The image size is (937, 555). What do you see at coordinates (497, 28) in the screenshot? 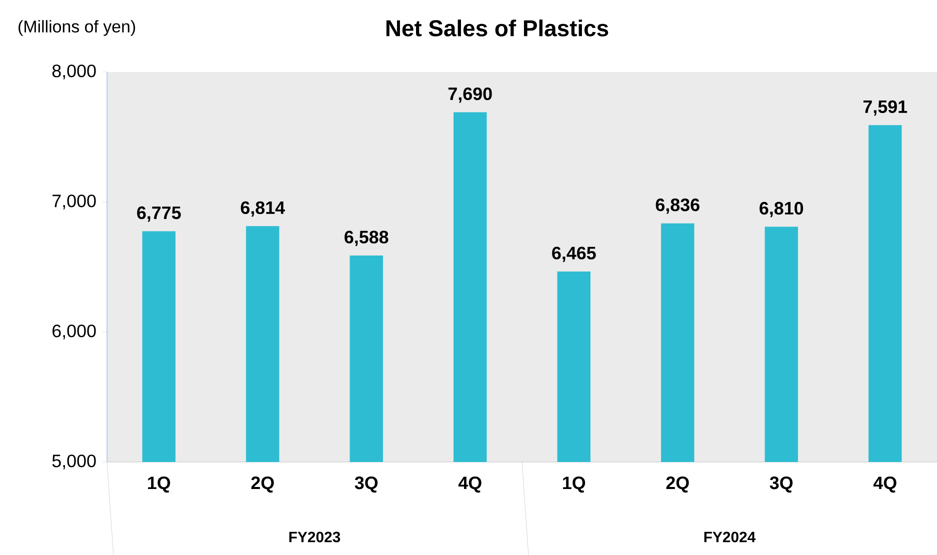
I see `chart-title: Net Sales of Plastics` at bounding box center [497, 28].